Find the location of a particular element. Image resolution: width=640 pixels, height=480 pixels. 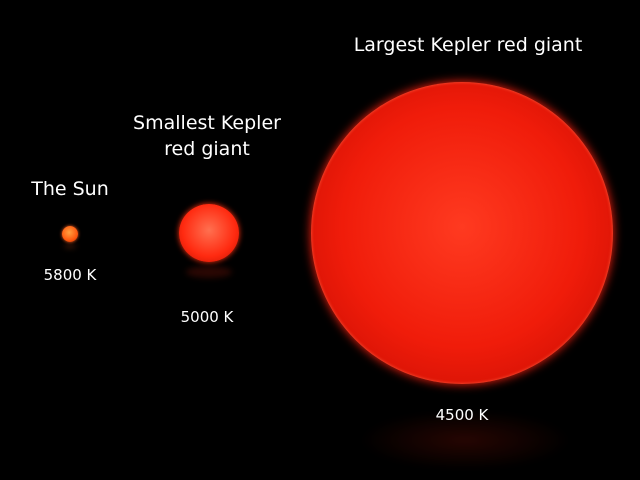

smallest-giant-reflection is located at coordinates (209, 272).